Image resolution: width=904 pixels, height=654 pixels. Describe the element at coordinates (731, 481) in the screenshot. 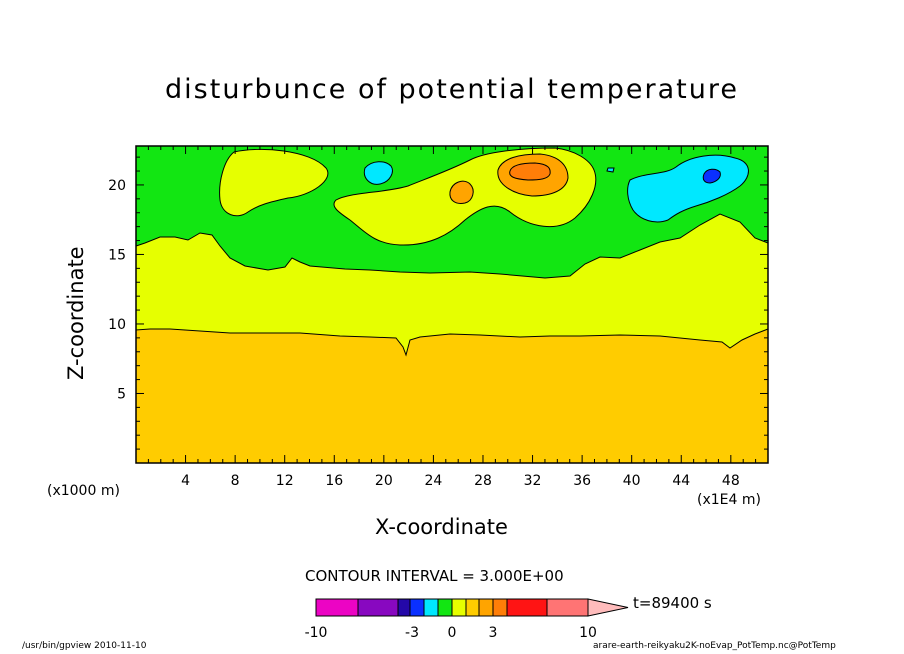

I see `x-tick-label: 48` at that location.